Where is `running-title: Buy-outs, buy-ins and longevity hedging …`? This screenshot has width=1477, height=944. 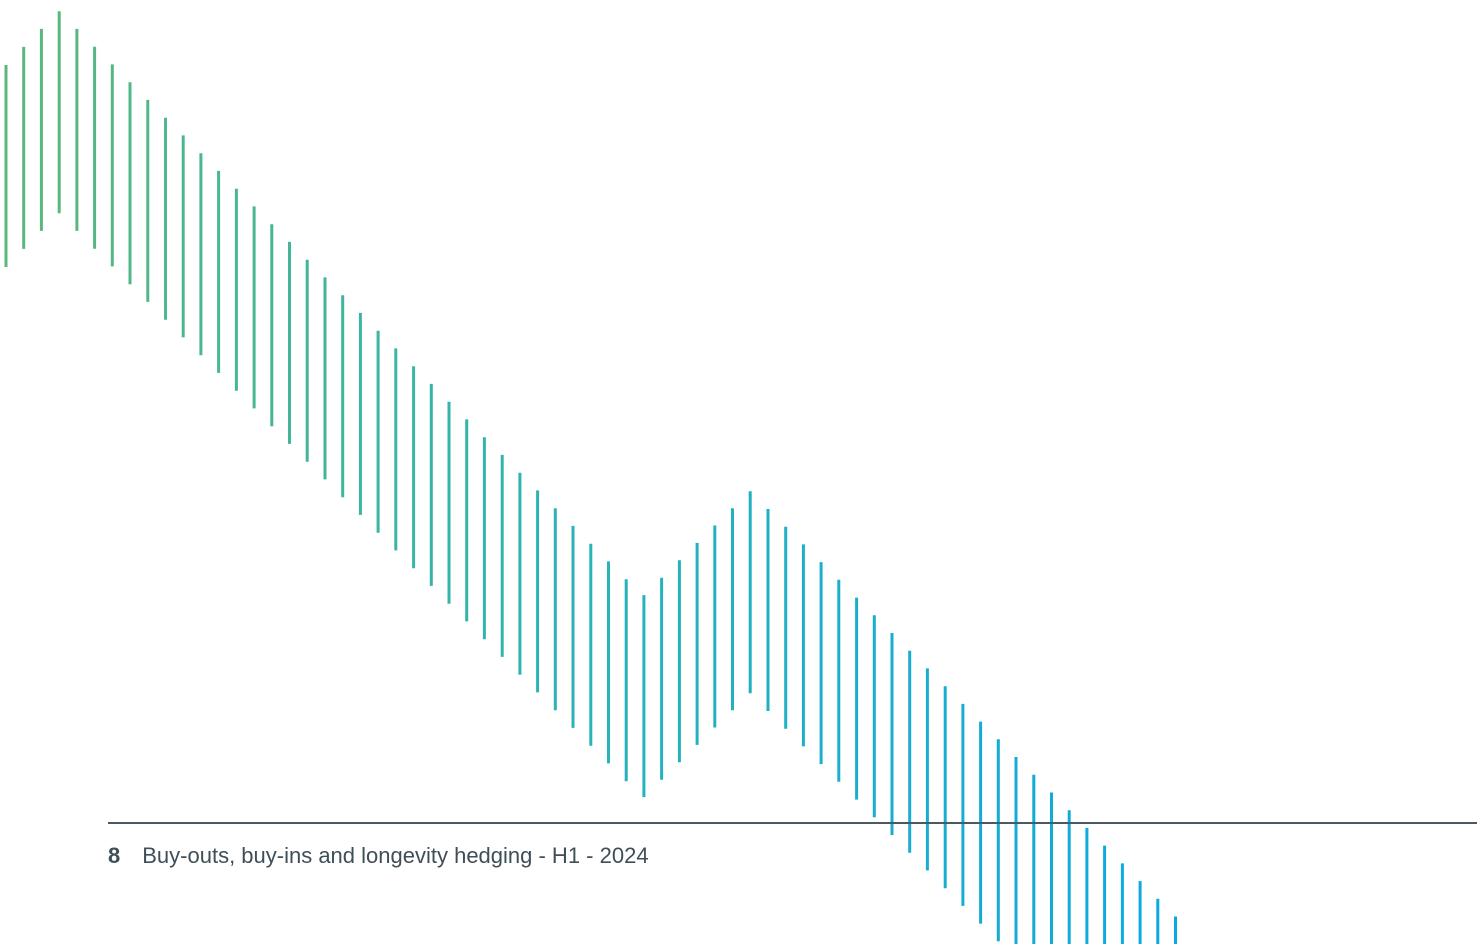
running-title: Buy-outs, buy-ins and longevity hedging … is located at coordinates (395, 855).